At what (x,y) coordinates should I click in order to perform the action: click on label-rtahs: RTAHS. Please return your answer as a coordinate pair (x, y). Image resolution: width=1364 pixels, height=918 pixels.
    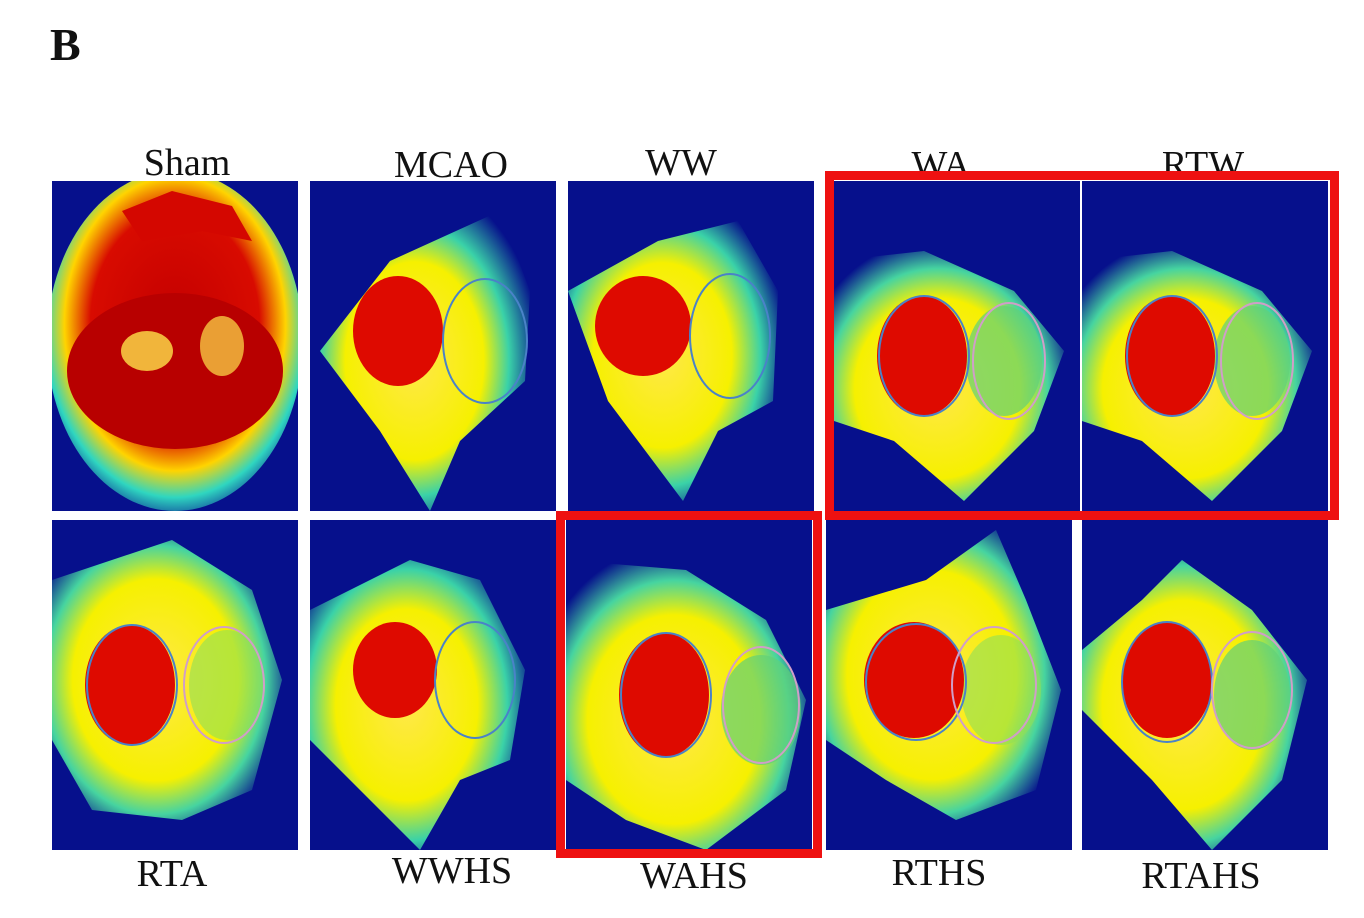
    Looking at the image, I should click on (1201, 876).